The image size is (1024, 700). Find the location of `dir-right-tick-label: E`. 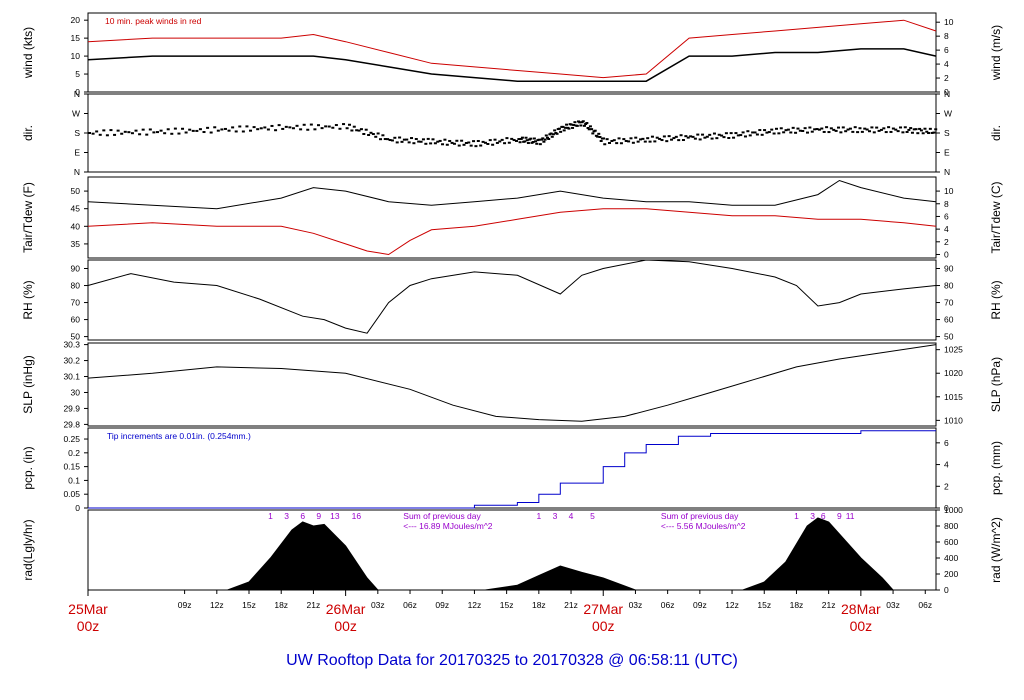

dir-right-tick-label: E is located at coordinates (947, 153).